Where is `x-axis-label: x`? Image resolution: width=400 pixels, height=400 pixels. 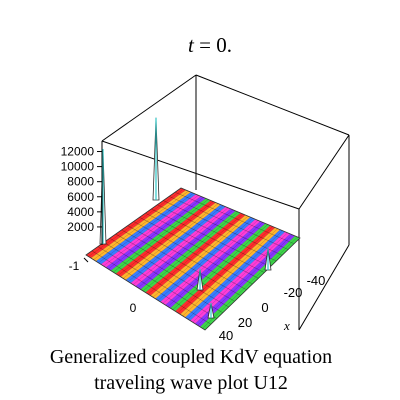
x-axis-label: x is located at coordinates (286, 325).